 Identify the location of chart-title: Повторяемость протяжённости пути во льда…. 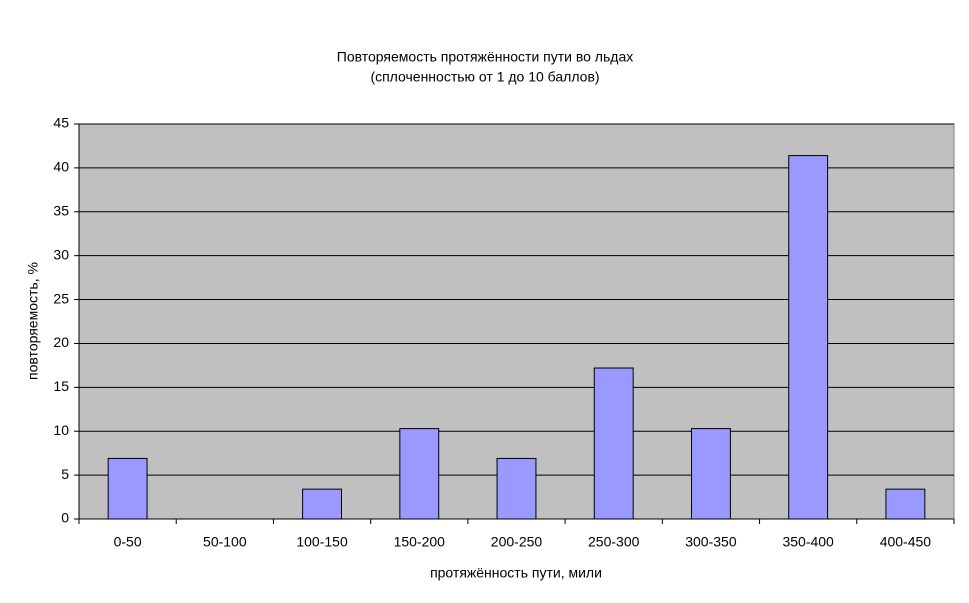
(485, 57).